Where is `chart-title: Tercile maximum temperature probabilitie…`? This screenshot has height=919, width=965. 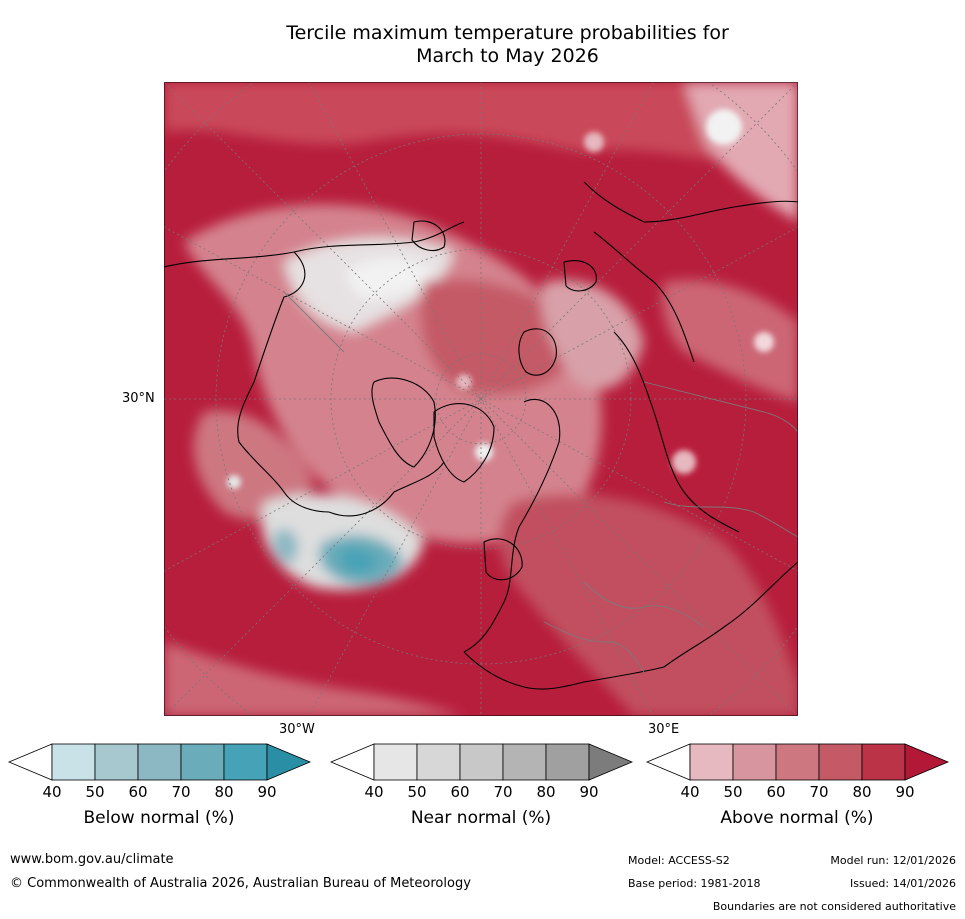 chart-title: Tercile maximum temperature probabilitie… is located at coordinates (482, 45).